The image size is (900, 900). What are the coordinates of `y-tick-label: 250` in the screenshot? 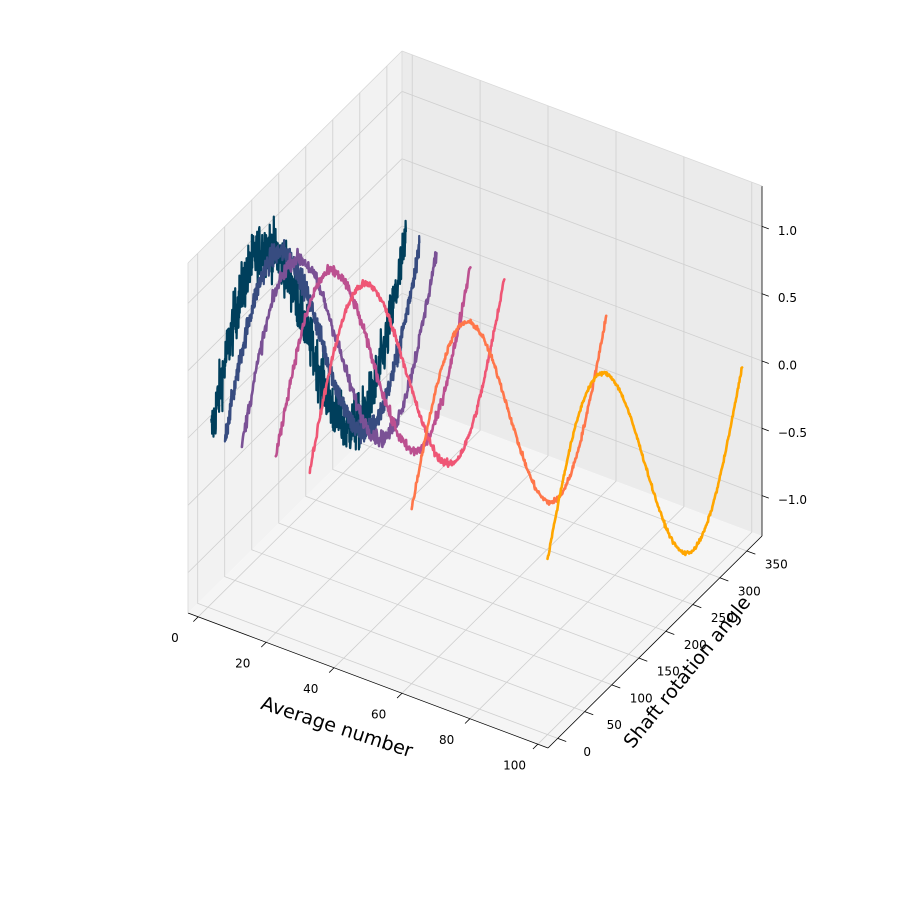 It's located at (722, 618).